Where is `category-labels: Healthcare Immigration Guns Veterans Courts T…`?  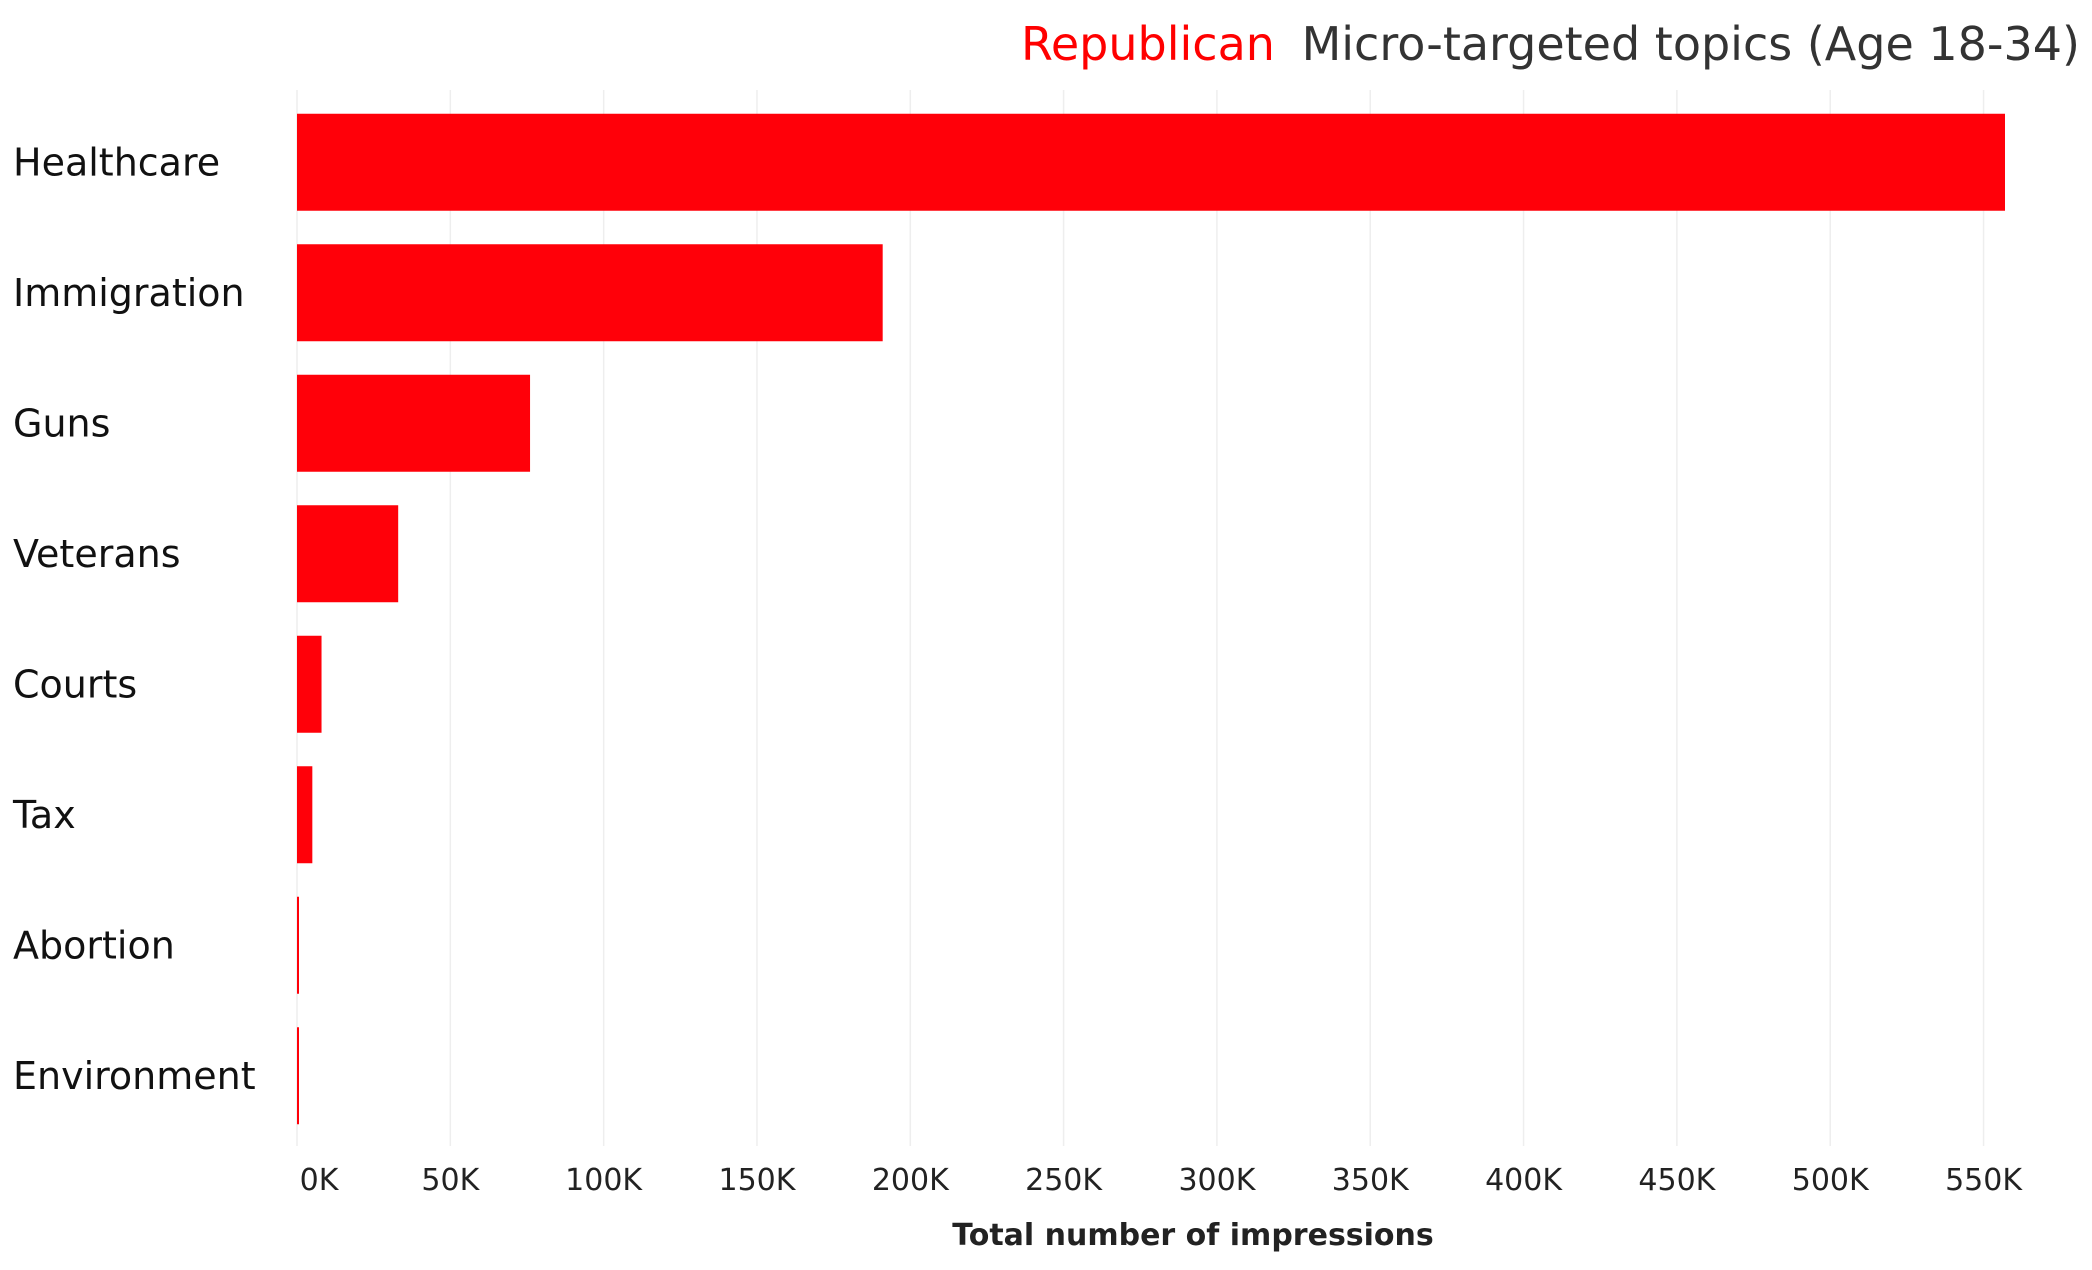 category-labels: Healthcare Immigration Guns Veterans Courts T… is located at coordinates (134, 619).